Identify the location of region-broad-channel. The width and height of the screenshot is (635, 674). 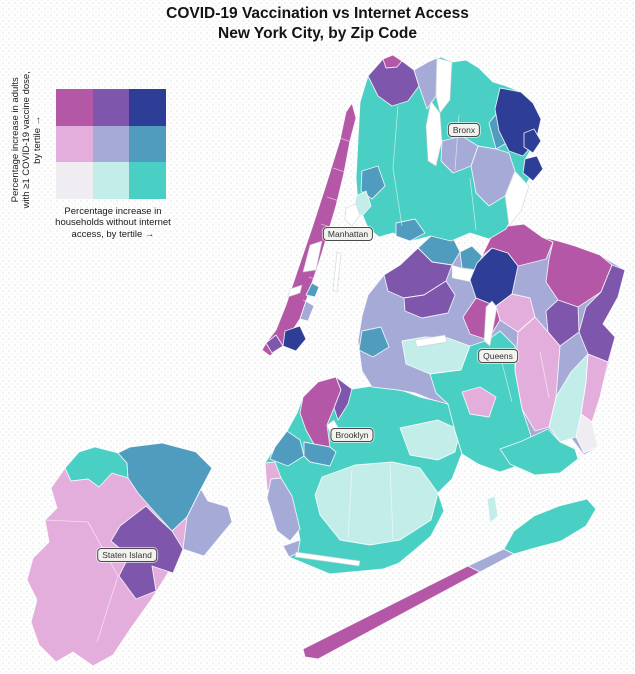
(492, 509).